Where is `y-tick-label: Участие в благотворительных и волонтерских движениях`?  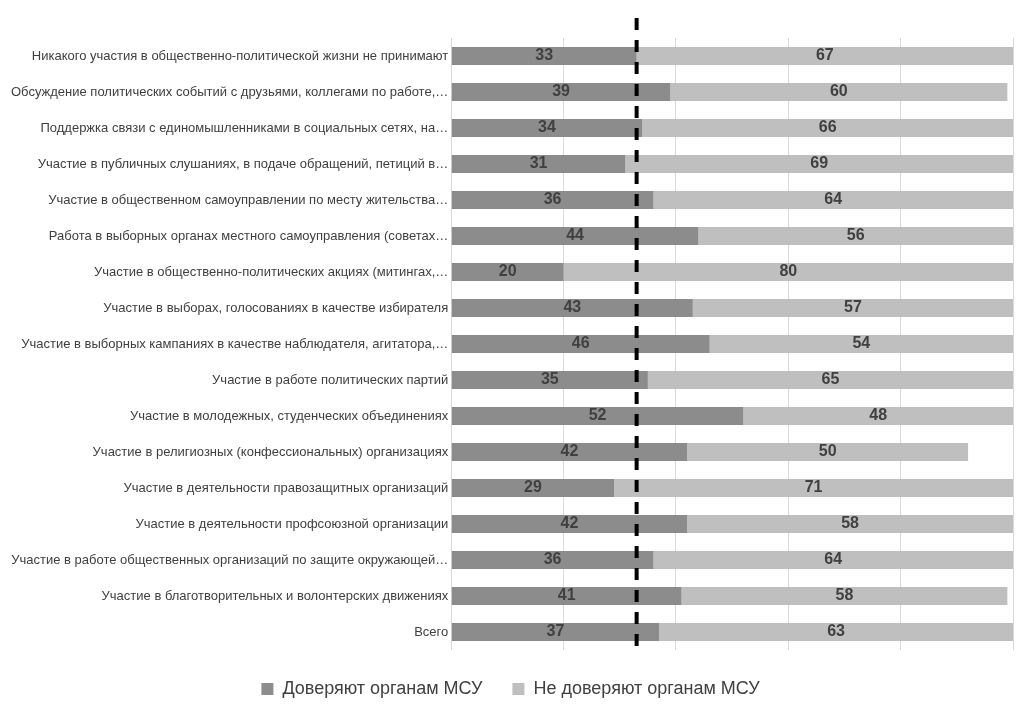
y-tick-label: Участие в благотворительных и волонтерских движениях is located at coordinates (275, 595).